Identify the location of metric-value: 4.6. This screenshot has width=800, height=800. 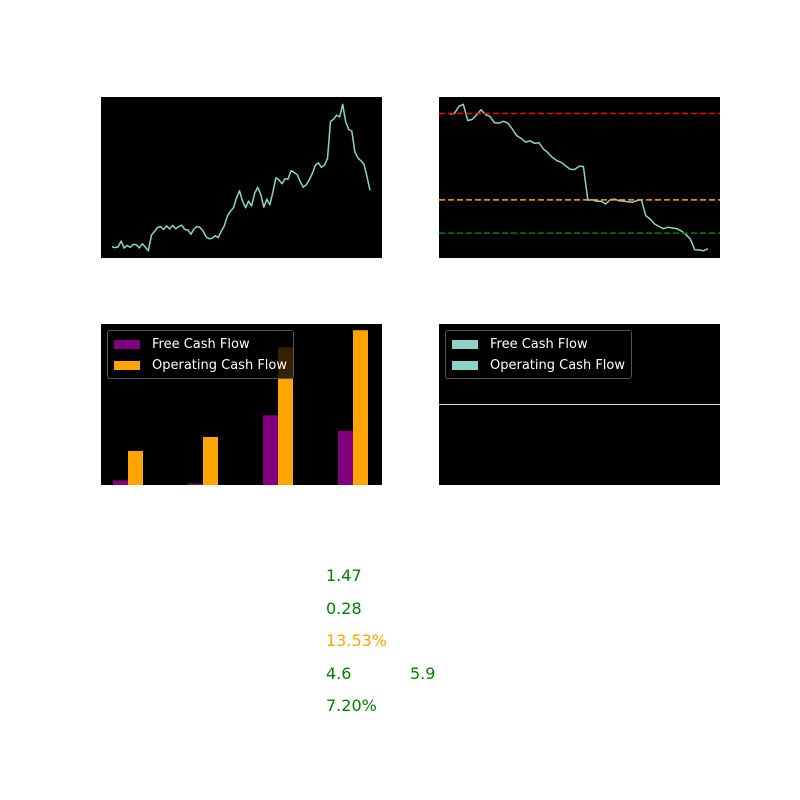
(339, 673).